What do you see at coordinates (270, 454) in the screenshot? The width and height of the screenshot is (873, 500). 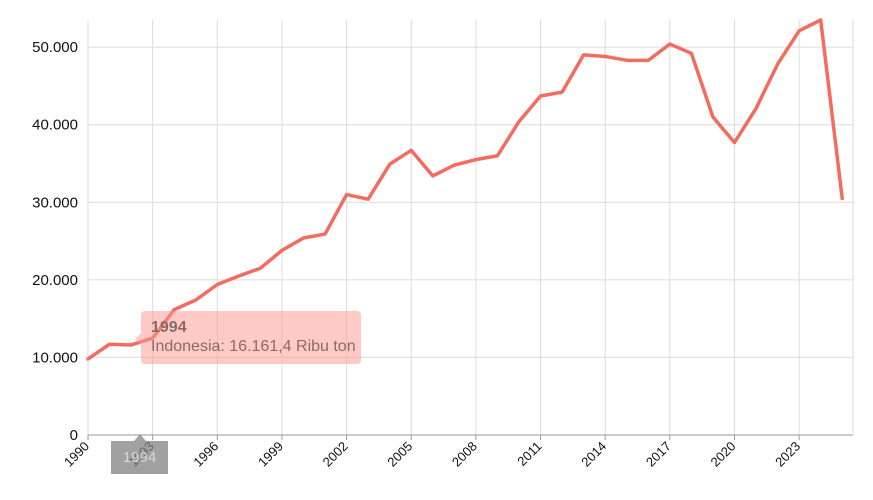 I see `x-tick-label: 1999` at bounding box center [270, 454].